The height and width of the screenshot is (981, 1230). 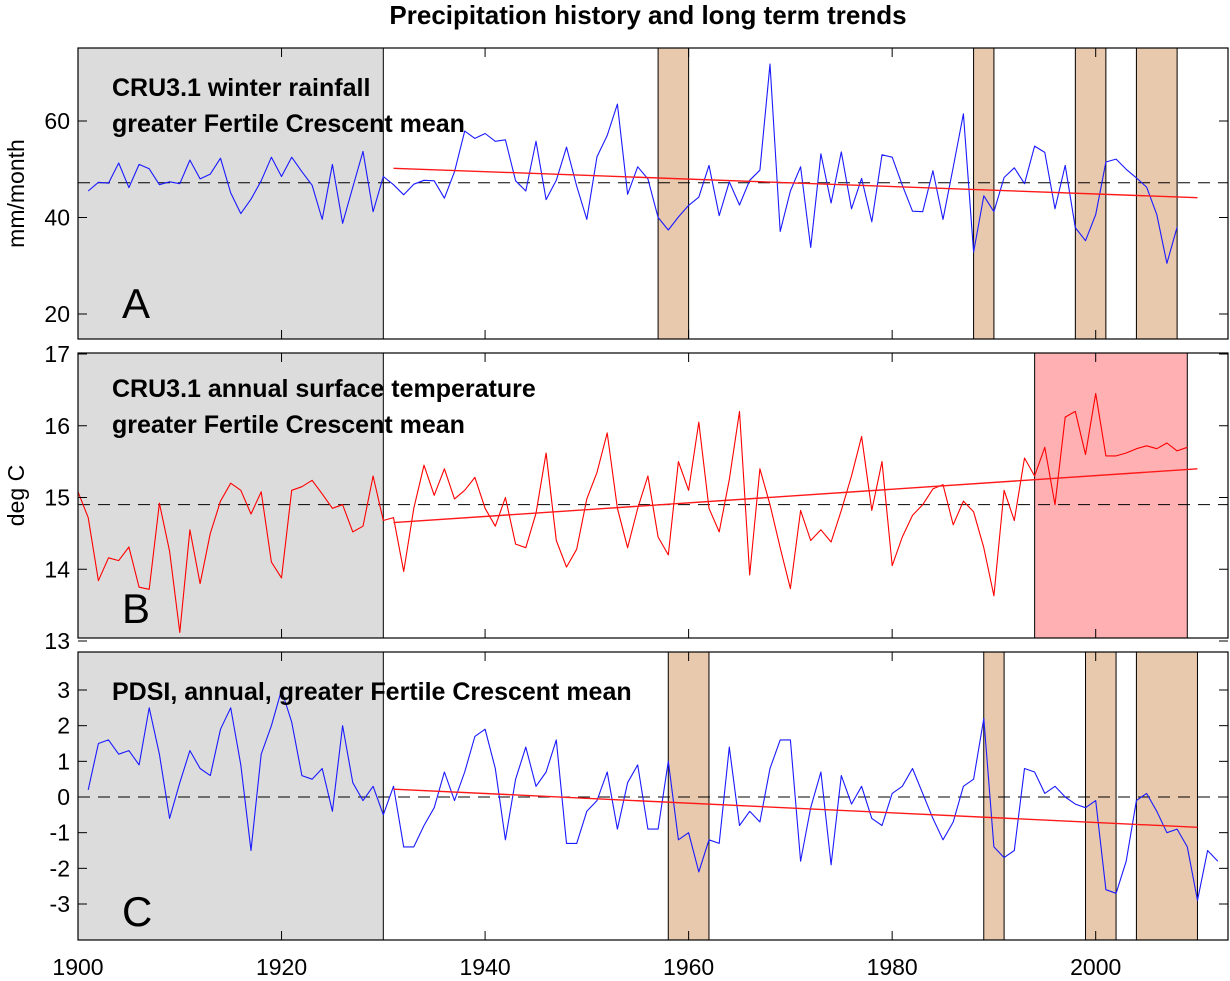 What do you see at coordinates (60, 868) in the screenshot?
I see `y-tick-label: -2` at bounding box center [60, 868].